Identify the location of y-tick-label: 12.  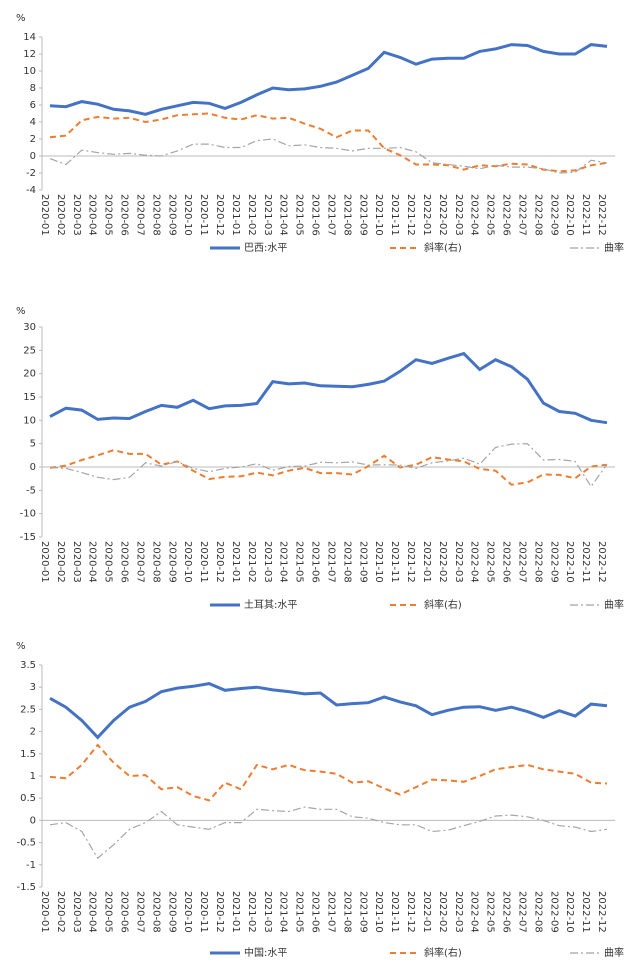
(29, 54).